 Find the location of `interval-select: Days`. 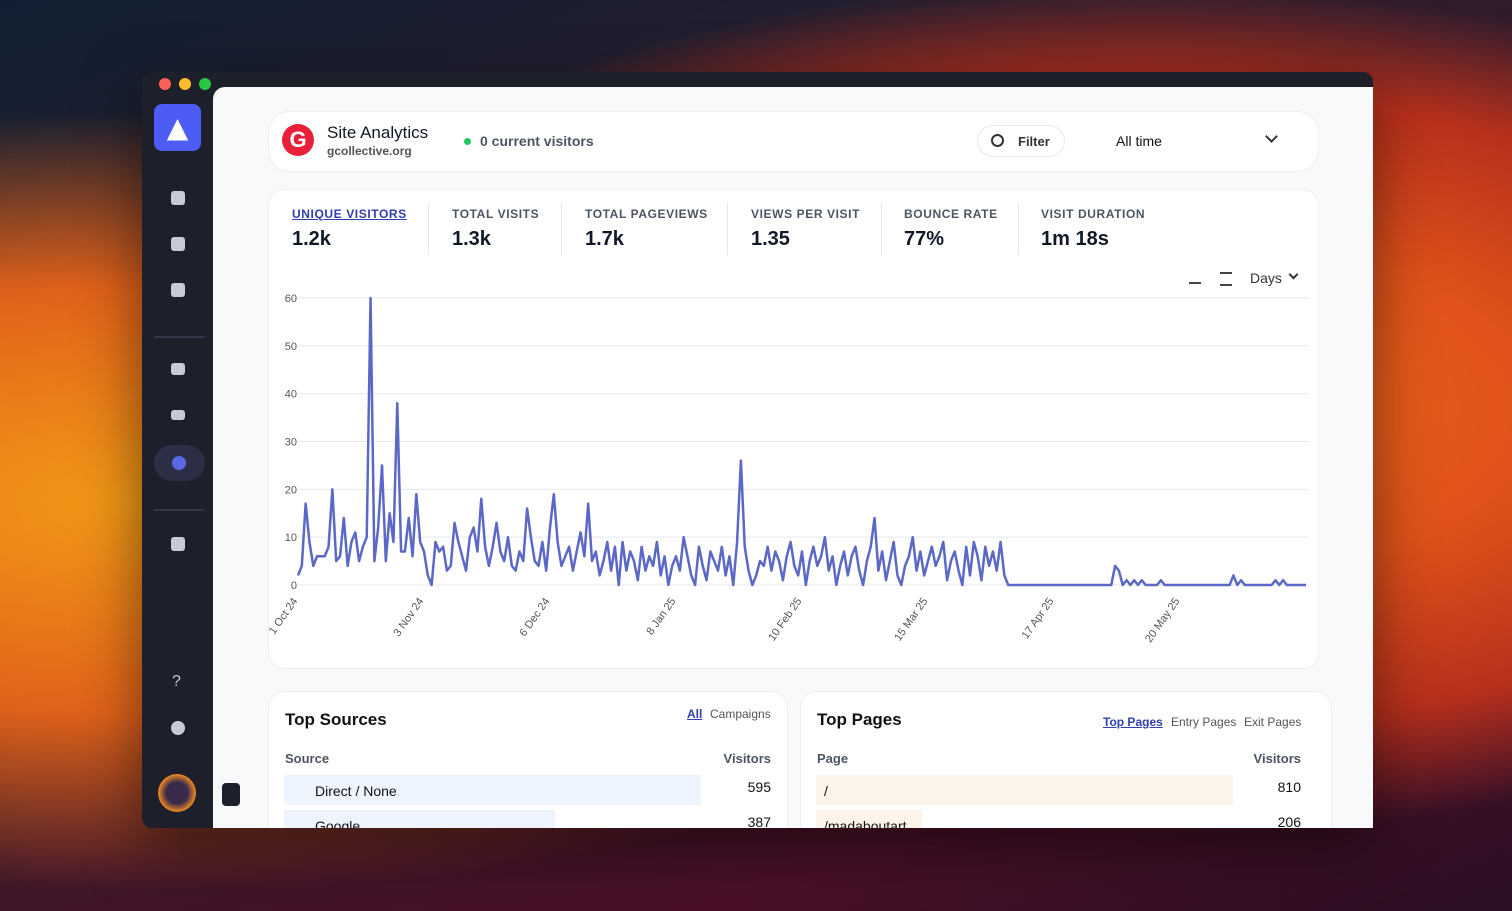

interval-select: Days is located at coordinates (1266, 278).